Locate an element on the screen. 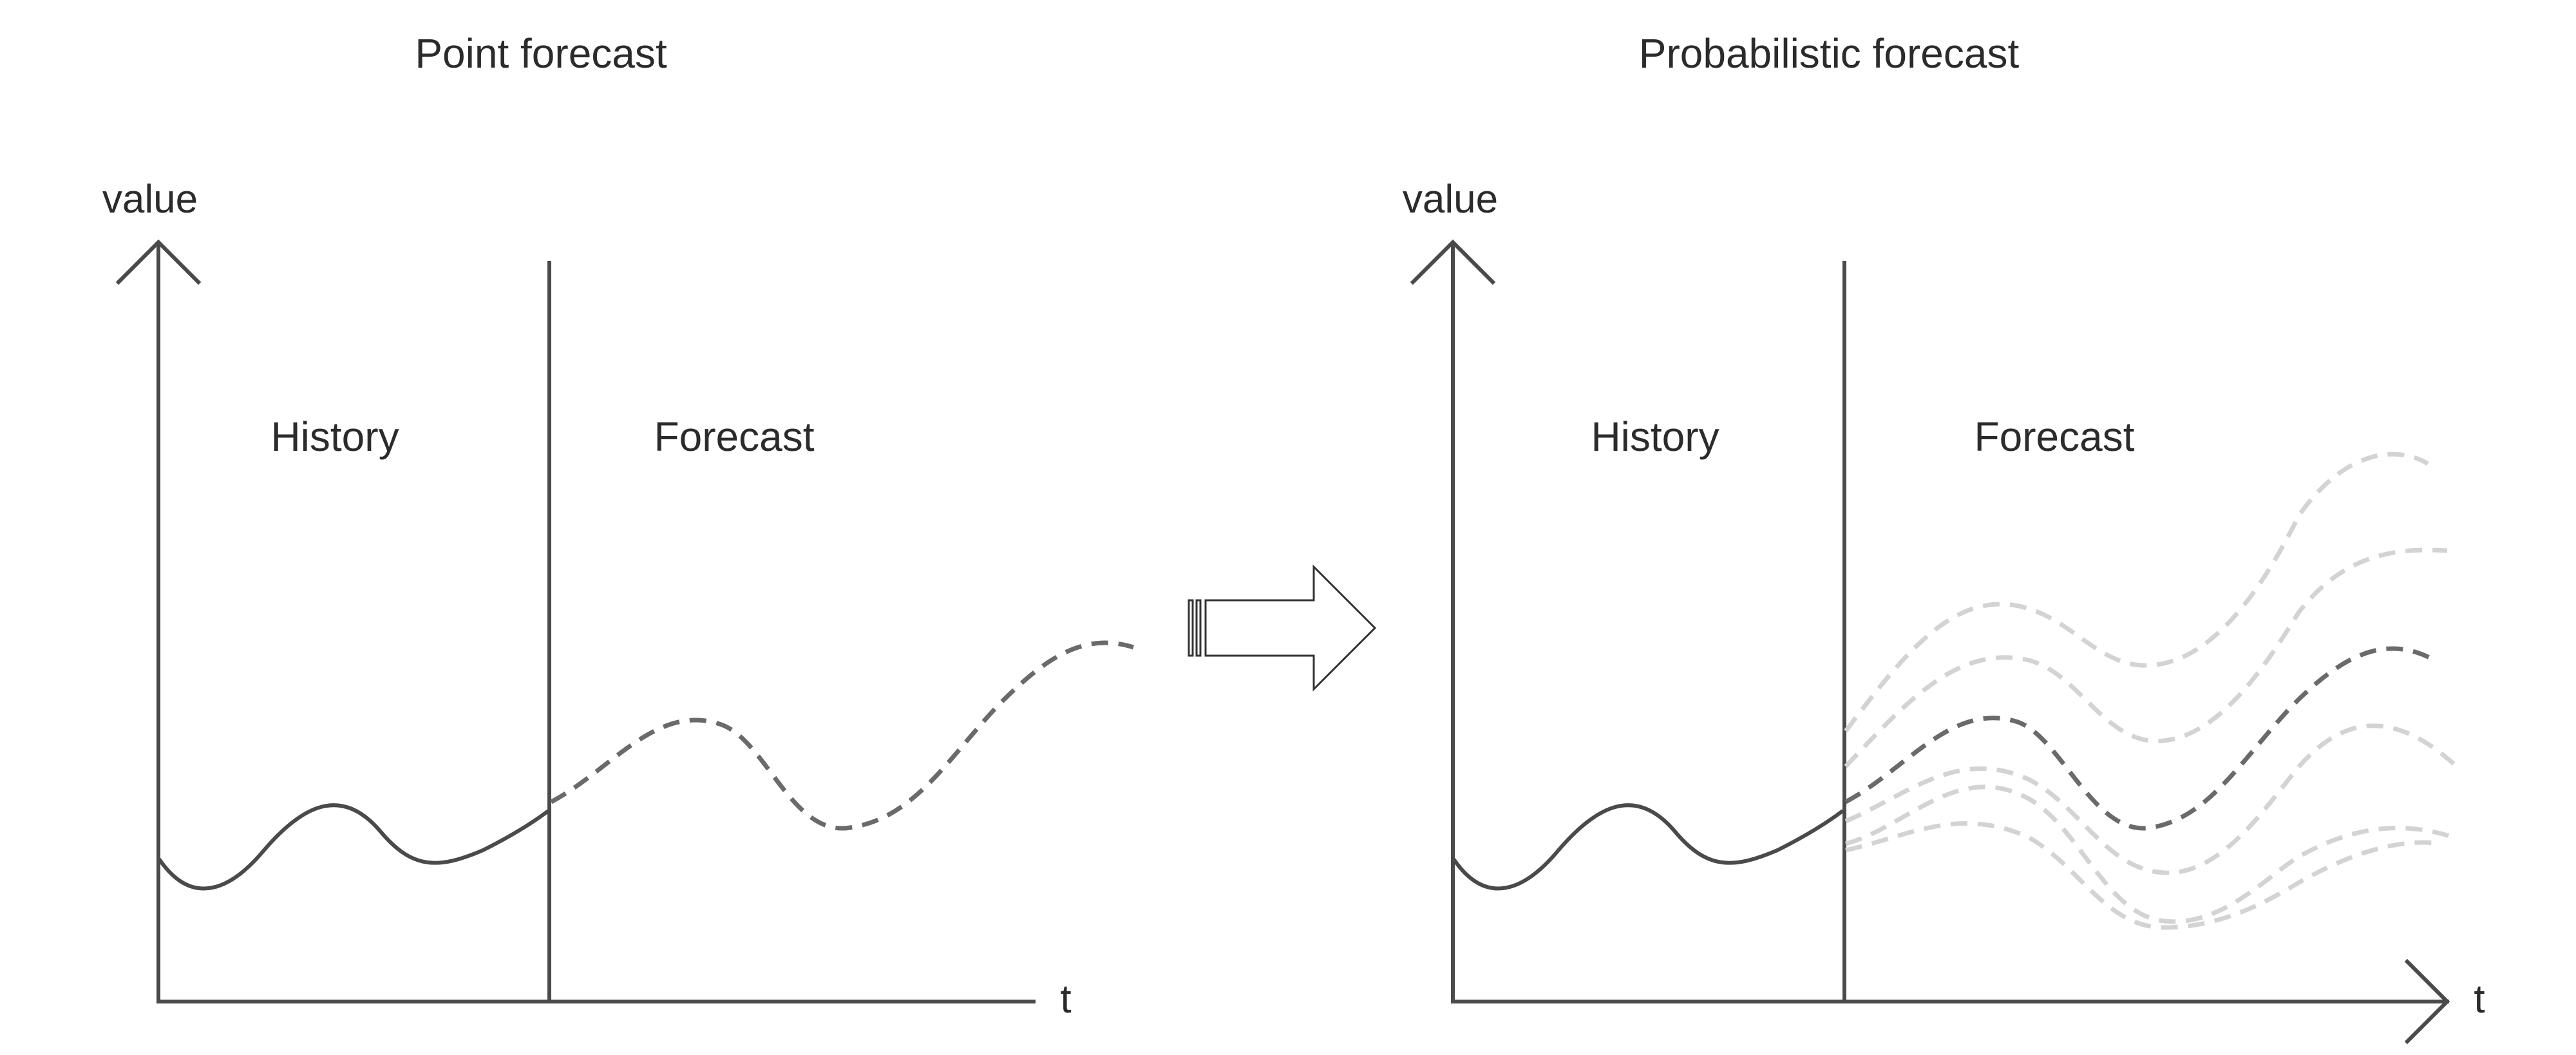 The width and height of the screenshot is (2576, 1055). forecast-sample-paths is located at coordinates (2153, 691).